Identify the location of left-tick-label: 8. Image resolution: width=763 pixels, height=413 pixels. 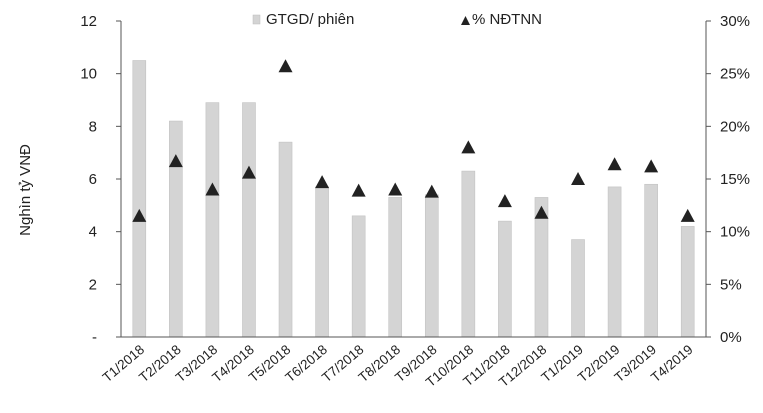
(93, 126).